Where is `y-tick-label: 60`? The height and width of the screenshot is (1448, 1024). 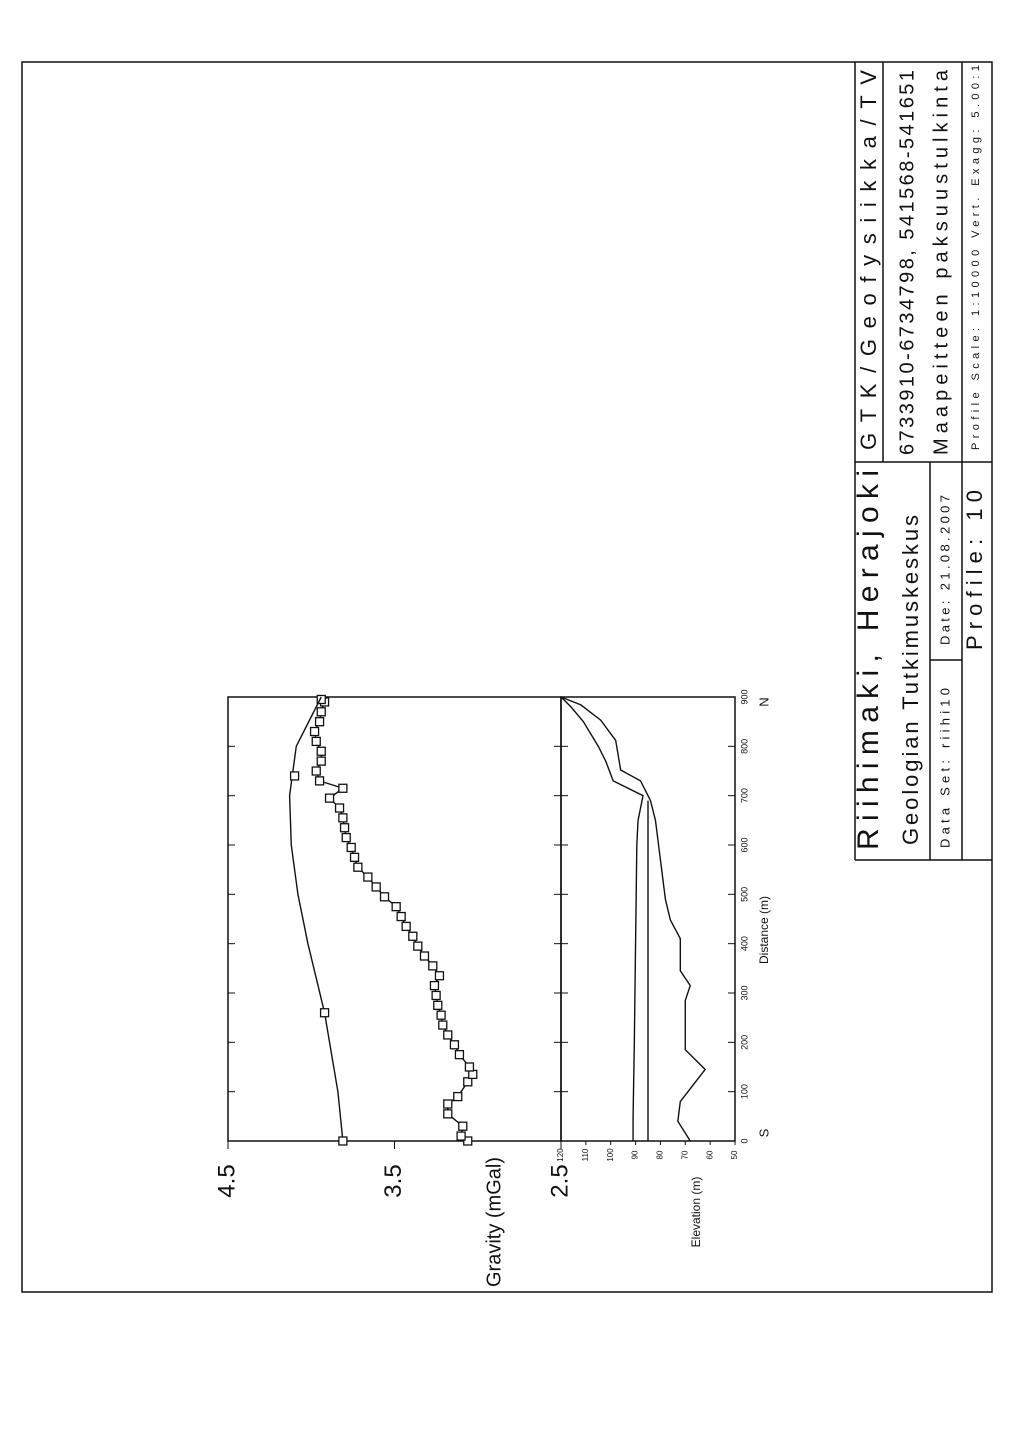 y-tick-label: 60 is located at coordinates (709, 1154).